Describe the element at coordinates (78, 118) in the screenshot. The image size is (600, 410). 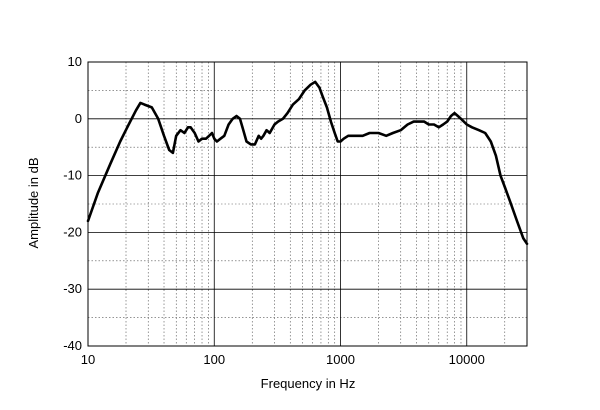
I see `y-tick-label: 0` at that location.